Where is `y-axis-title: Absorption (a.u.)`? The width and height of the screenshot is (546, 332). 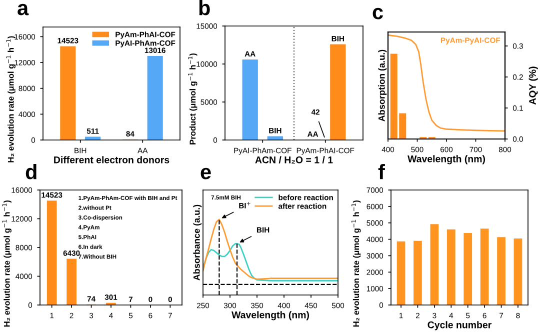
y-axis-title: Absorption (a.u.) is located at coordinates (382, 86).